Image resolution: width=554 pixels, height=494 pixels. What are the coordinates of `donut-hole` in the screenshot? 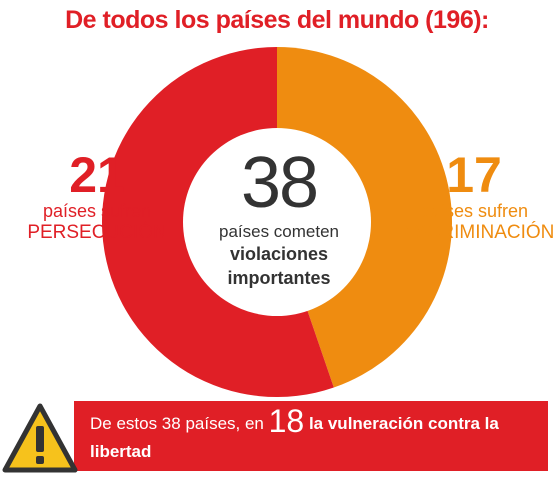 It's located at (277, 222).